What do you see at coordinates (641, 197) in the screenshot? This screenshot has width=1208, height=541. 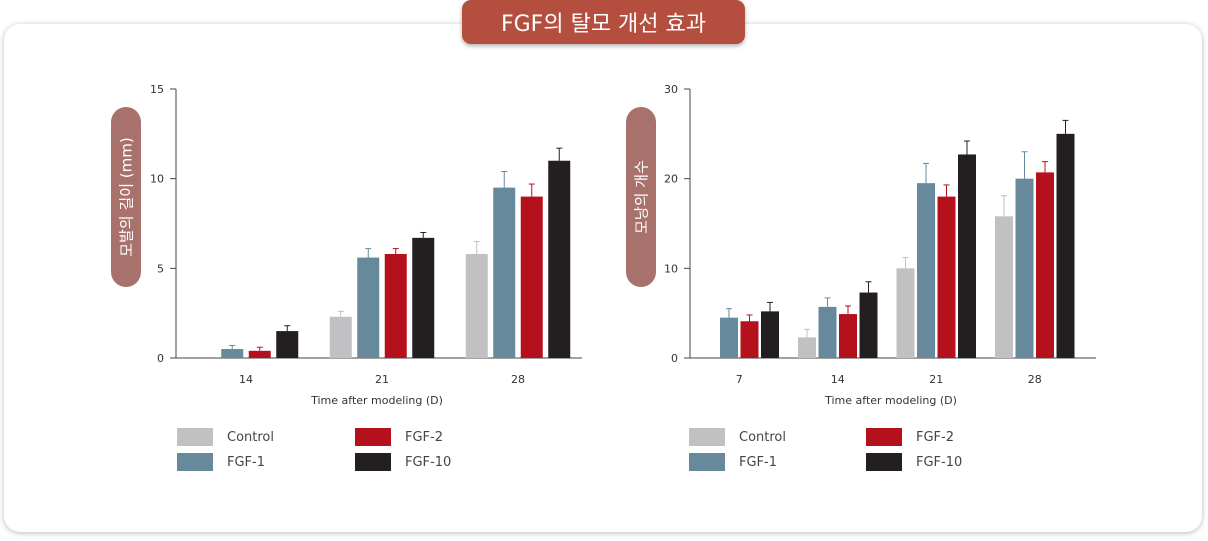 I see `y-axis-label-pill-follicle-count: 모낭의 개수` at bounding box center [641, 197].